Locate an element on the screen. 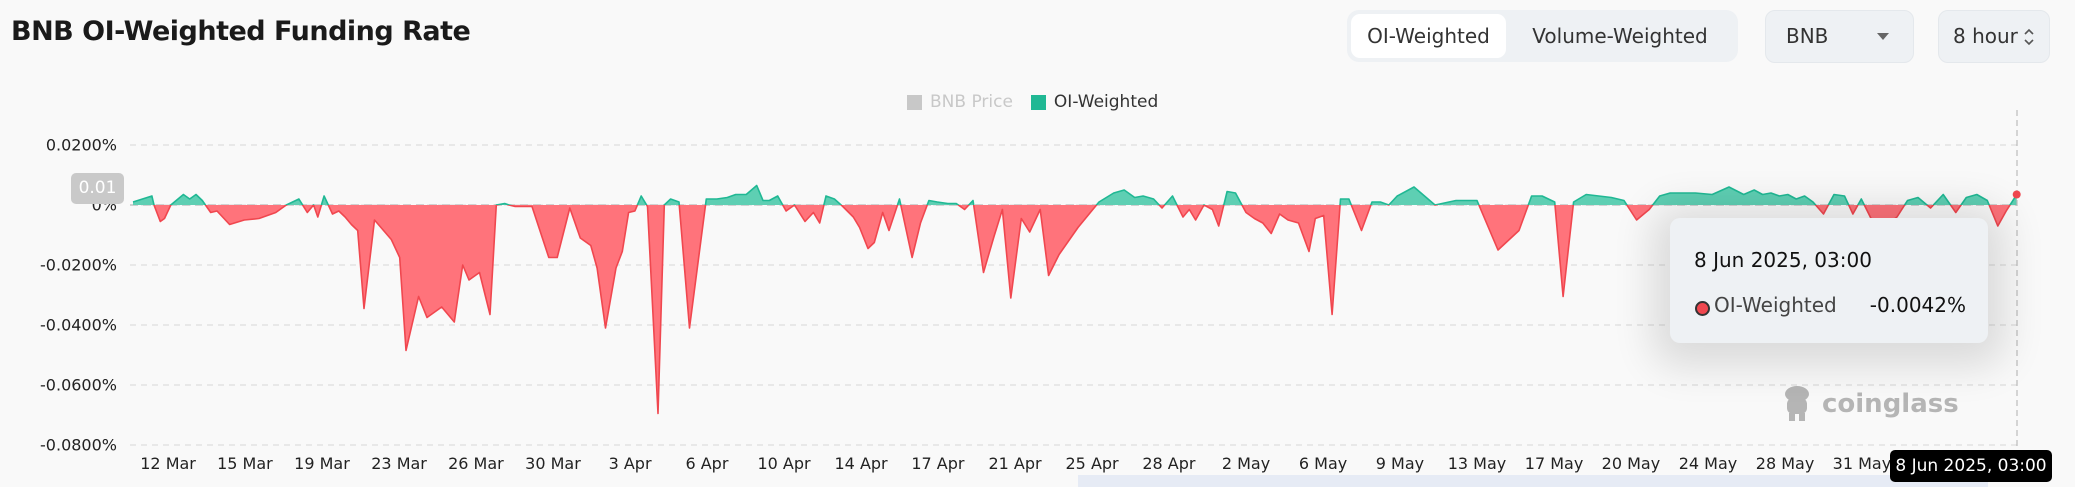  legend-swatch-bnb-price is located at coordinates (914, 102).